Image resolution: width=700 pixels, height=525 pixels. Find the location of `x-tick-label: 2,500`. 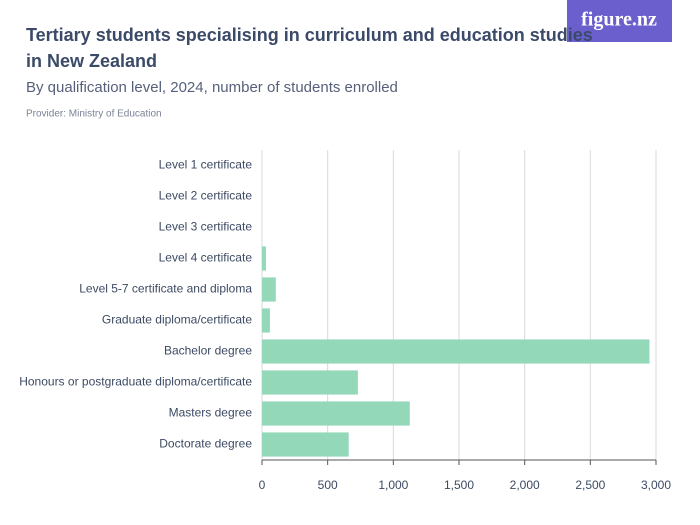

x-tick-label: 2,500 is located at coordinates (590, 485).